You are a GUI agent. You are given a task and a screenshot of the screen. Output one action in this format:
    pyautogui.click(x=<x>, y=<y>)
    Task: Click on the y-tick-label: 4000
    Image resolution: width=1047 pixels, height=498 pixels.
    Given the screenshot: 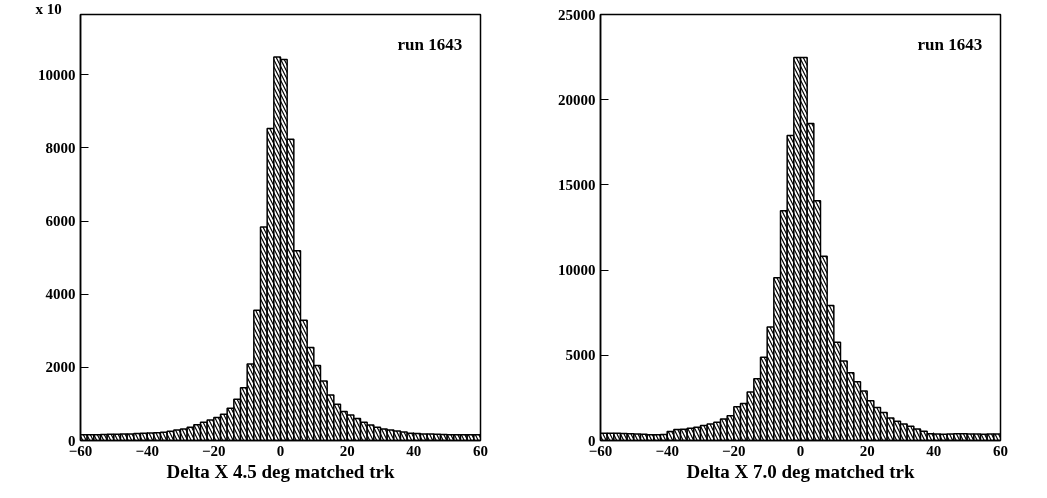 What is the action you would take?
    pyautogui.click(x=60, y=294)
    